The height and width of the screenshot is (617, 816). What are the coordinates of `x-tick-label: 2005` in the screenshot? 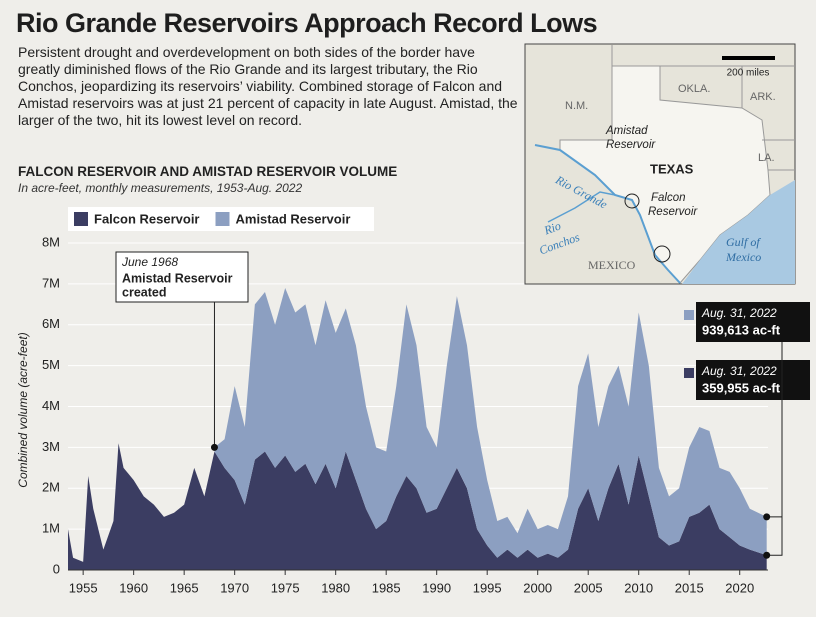 It's located at (588, 587).